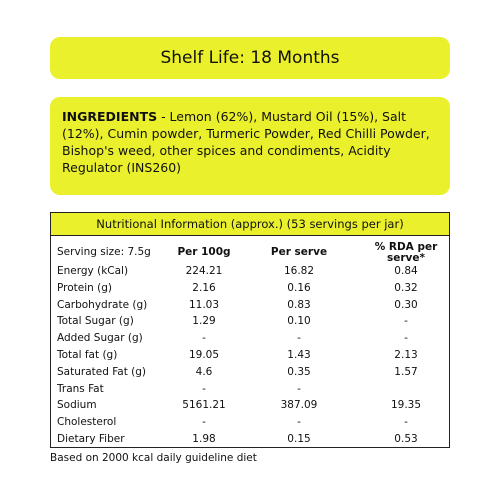  What do you see at coordinates (80, 388) in the screenshot?
I see `row-label: Trans Fat` at bounding box center [80, 388].